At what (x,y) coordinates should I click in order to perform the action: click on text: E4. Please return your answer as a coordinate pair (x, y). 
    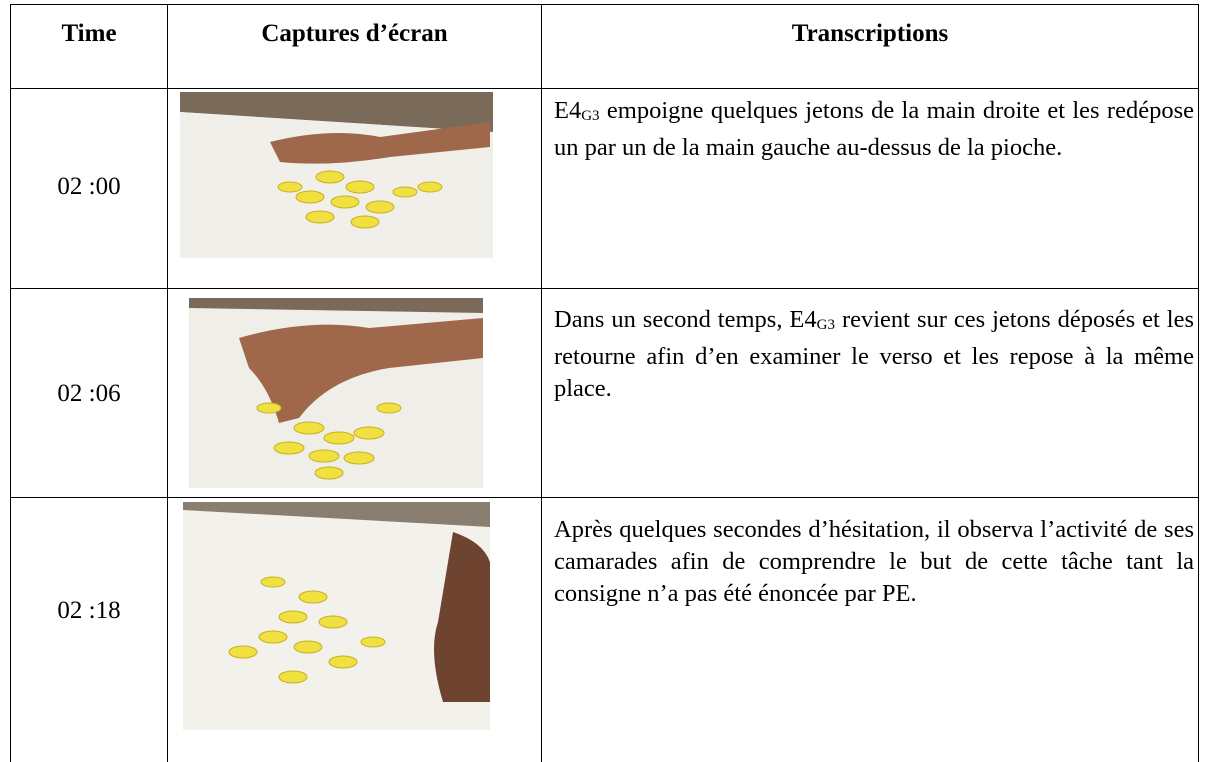
    Looking at the image, I should click on (568, 110).